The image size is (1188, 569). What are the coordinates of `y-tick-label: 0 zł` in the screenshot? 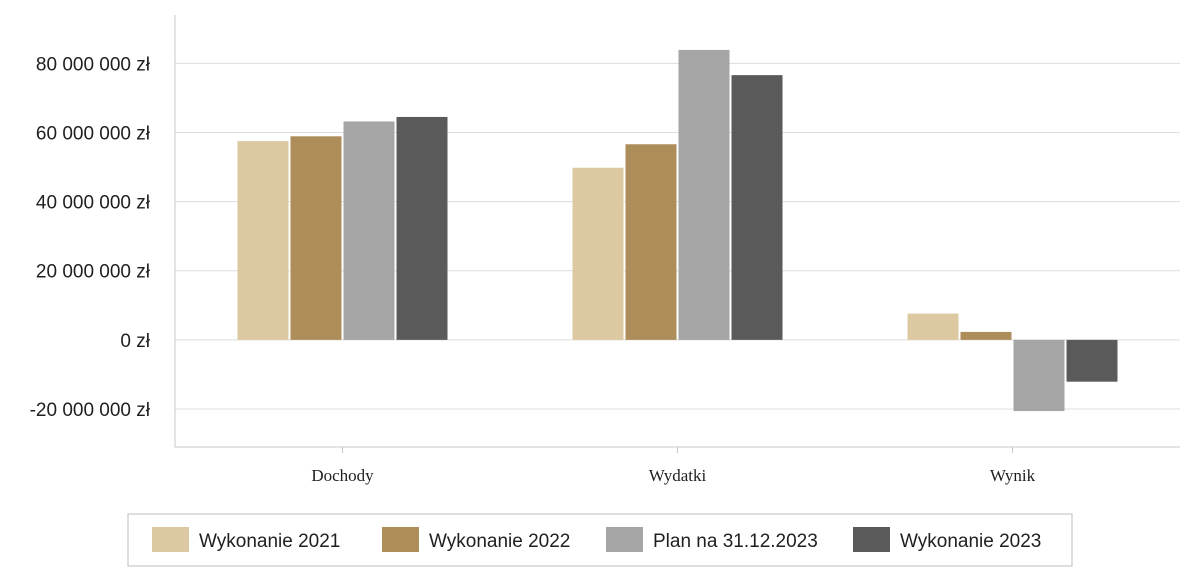 It's located at (135, 341).